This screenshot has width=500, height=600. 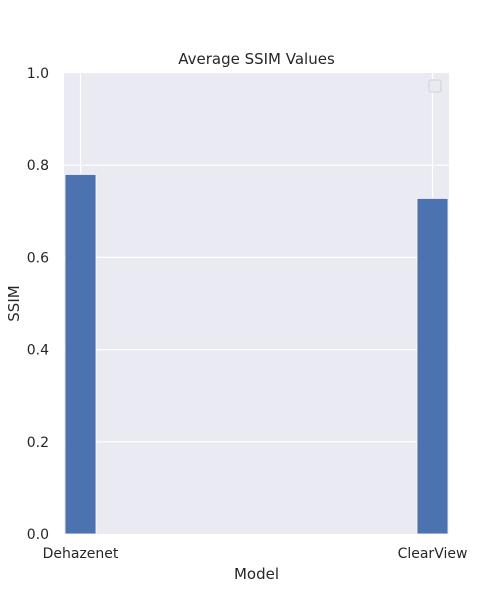 I want to click on x-tick-labels: Dehazenet ClearView, so click(x=255, y=554).